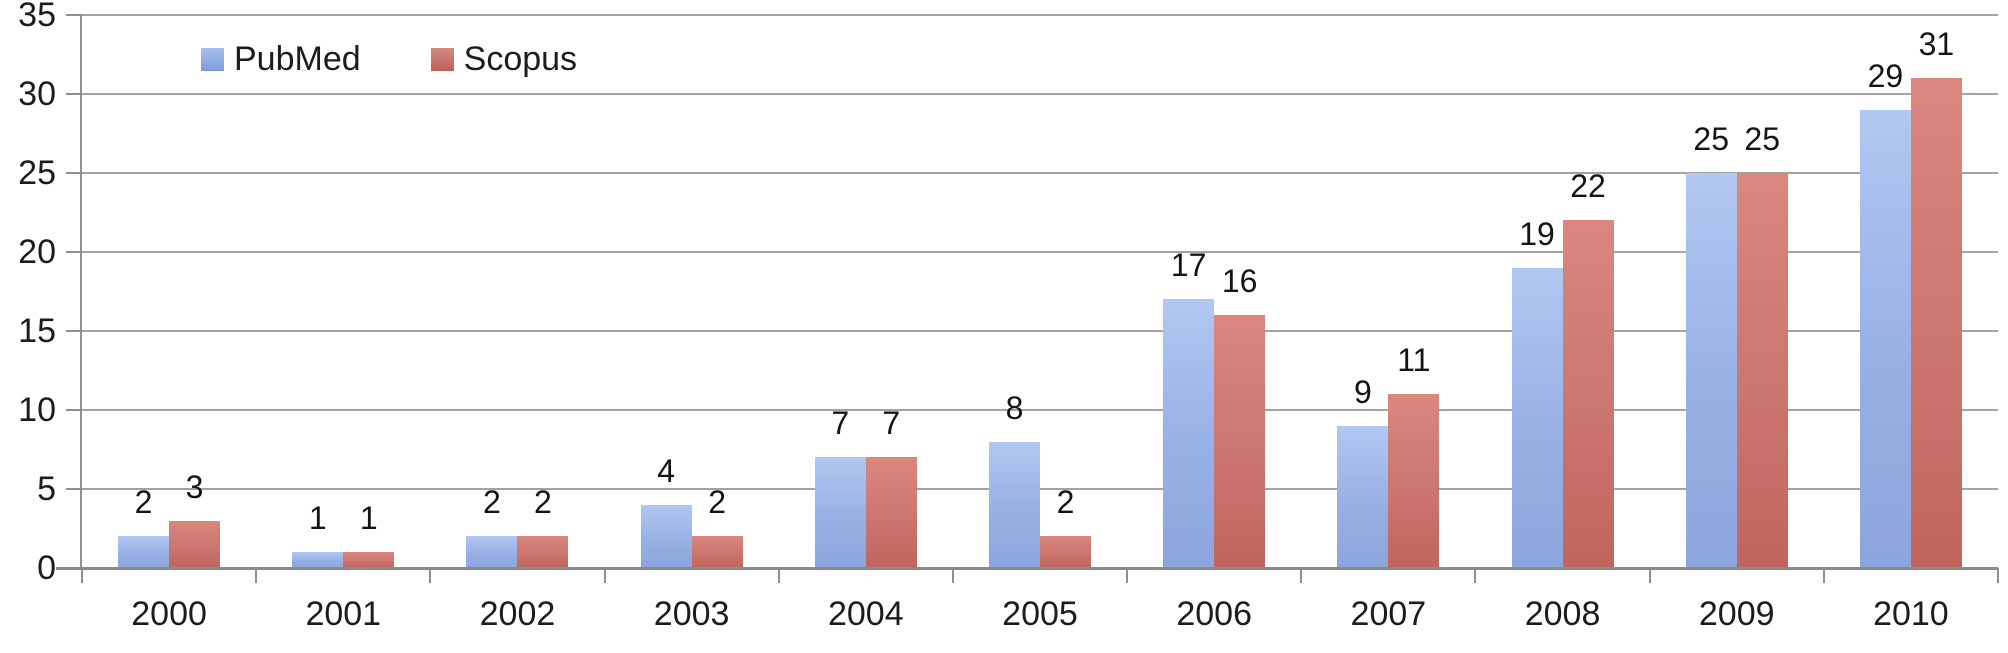 Image resolution: width=2008 pixels, height=653 pixels. What do you see at coordinates (1762, 139) in the screenshot?
I see `value-label-scopus-2009: 25` at bounding box center [1762, 139].